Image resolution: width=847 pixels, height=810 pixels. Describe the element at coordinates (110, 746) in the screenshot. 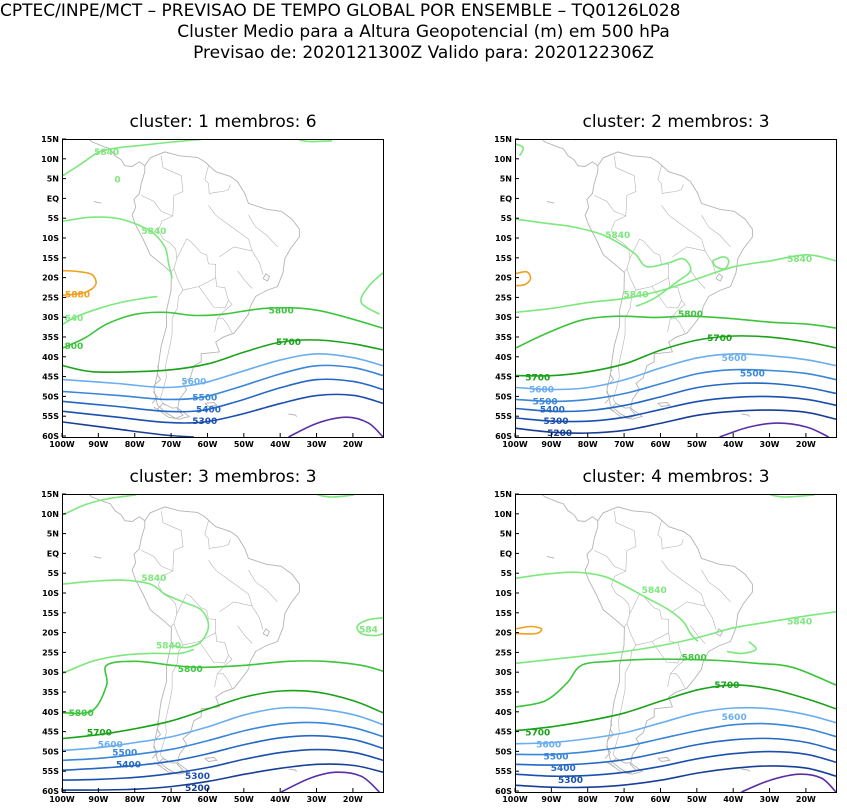

I see `contour-label: 5600` at that location.